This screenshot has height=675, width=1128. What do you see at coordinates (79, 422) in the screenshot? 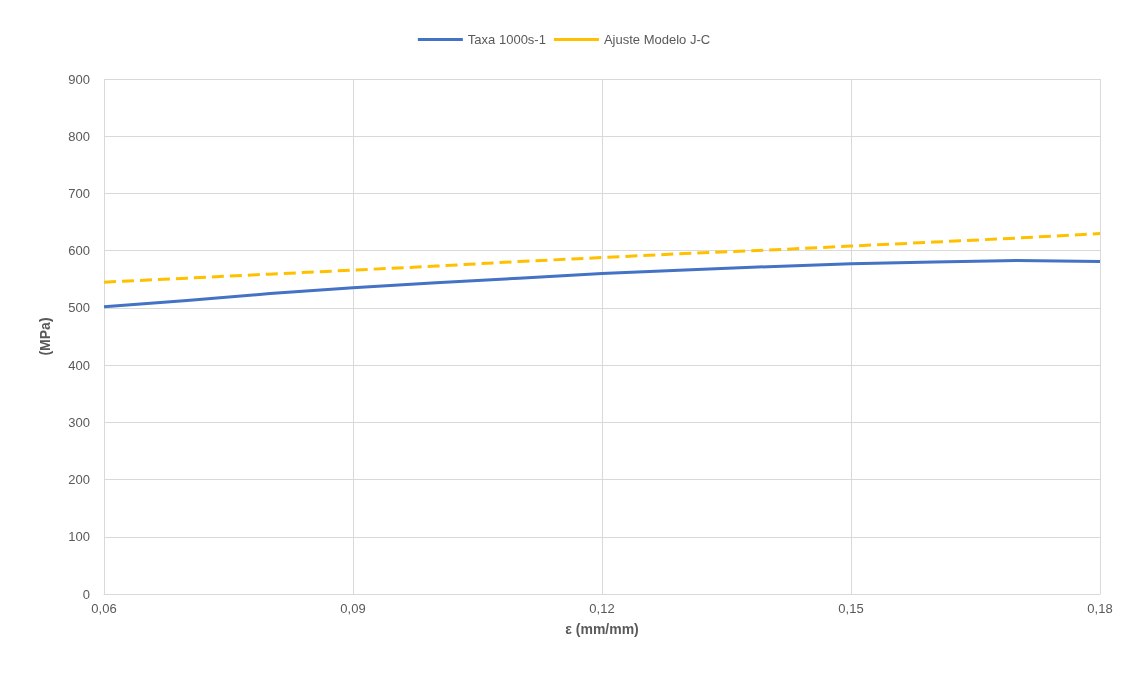
I see `y-tick-label: 300` at bounding box center [79, 422].